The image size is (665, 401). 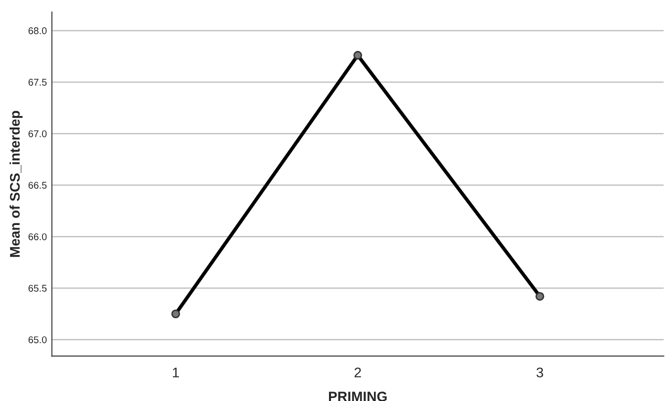 I want to click on y-tick-label: 67.0, so click(x=37, y=134).